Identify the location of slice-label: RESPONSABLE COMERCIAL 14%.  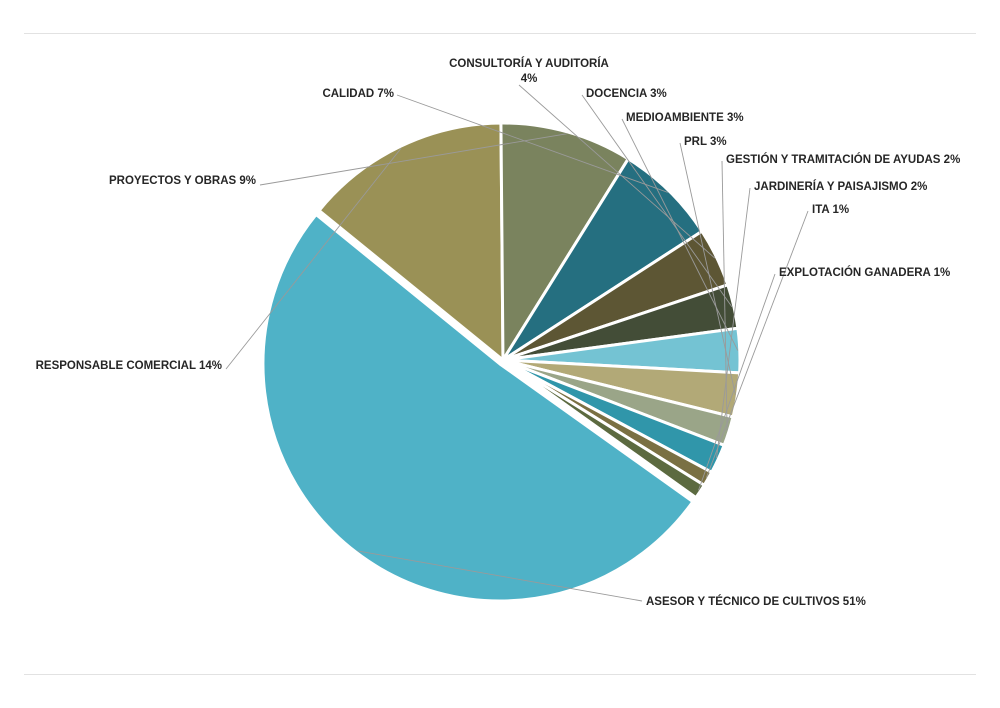
(129, 366).